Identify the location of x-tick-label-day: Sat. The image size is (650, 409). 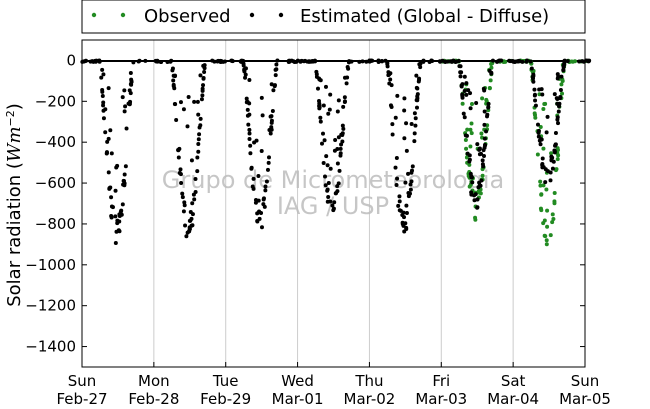
(513, 381).